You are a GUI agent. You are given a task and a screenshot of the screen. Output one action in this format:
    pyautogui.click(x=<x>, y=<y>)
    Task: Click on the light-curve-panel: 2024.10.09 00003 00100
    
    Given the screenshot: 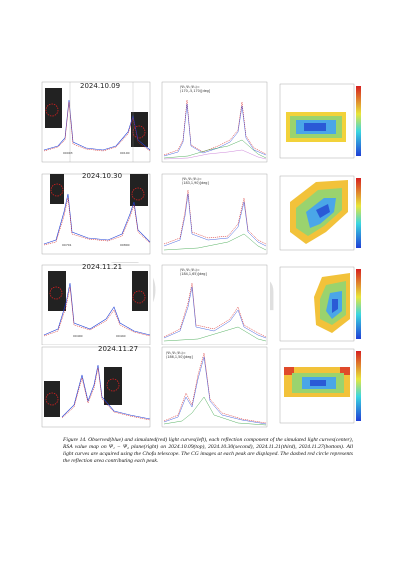 What is the action you would take?
    pyautogui.click(x=95, y=125)
    